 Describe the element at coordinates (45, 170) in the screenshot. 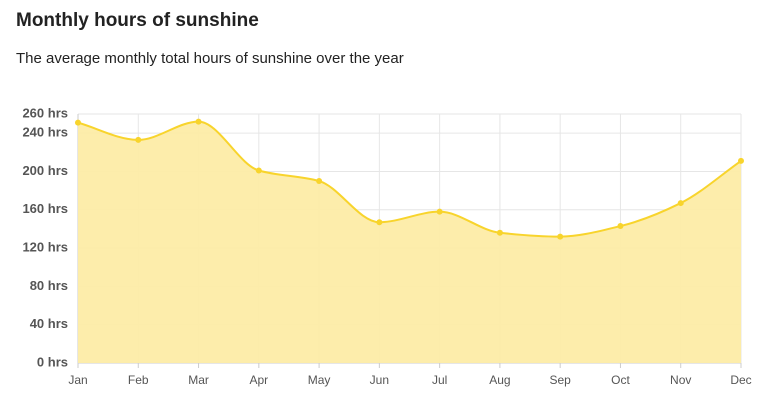

I see `y-tick-label: 200 hrs` at that location.